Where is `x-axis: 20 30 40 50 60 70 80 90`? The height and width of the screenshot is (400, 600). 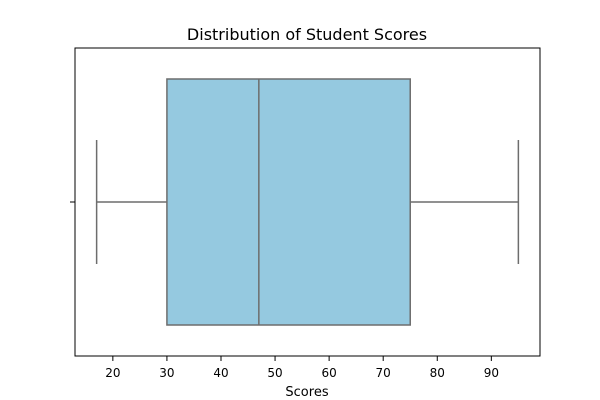
x-axis: 20 30 40 50 60 70 80 90 is located at coordinates (302, 368).